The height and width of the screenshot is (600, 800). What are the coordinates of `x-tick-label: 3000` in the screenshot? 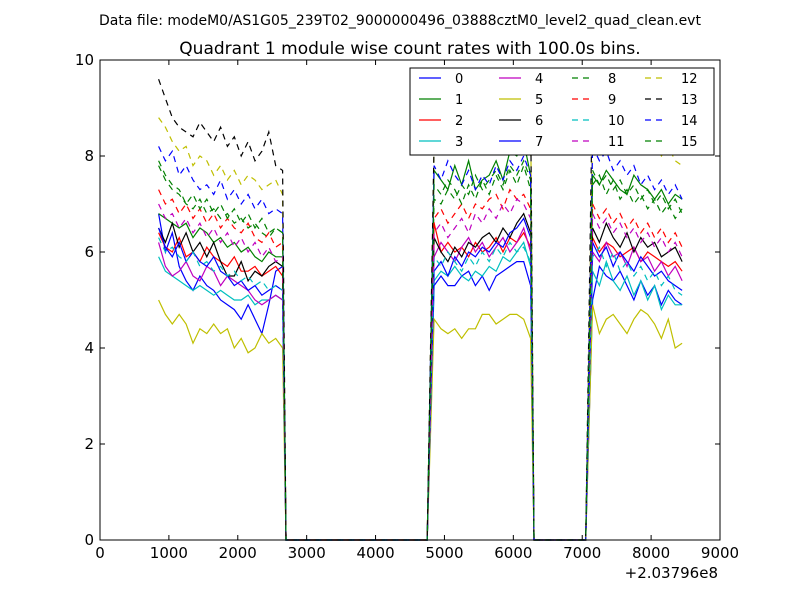 It's located at (307, 553).